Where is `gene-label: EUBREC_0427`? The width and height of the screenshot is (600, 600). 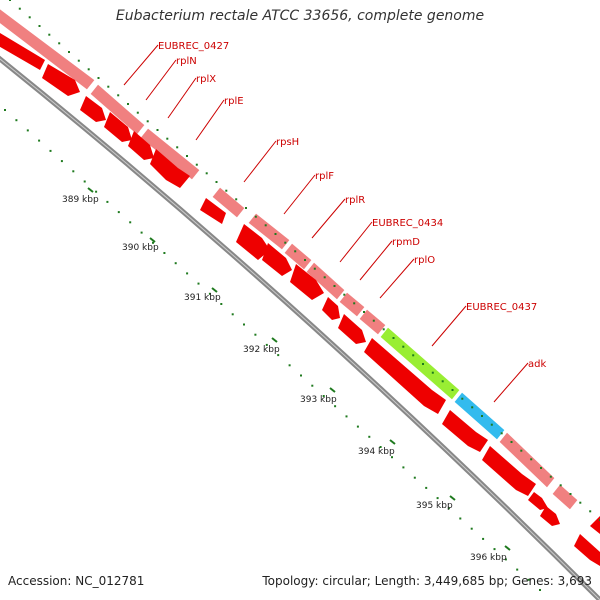
gene-label: EUBREC_0427 is located at coordinates (193, 46).